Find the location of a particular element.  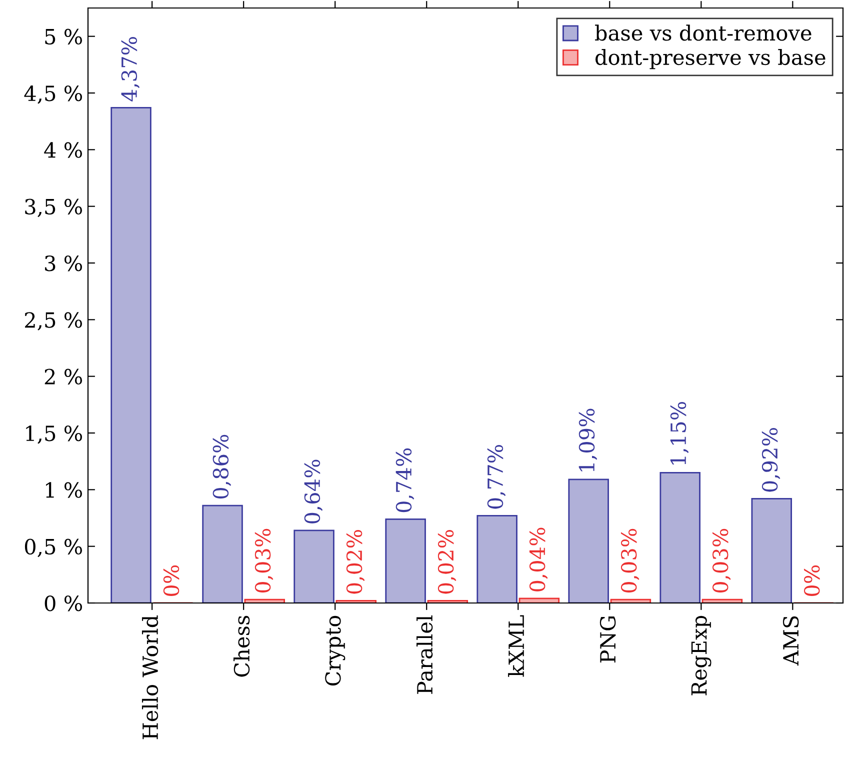

y-tick-label: 2 % is located at coordinates (63, 376).